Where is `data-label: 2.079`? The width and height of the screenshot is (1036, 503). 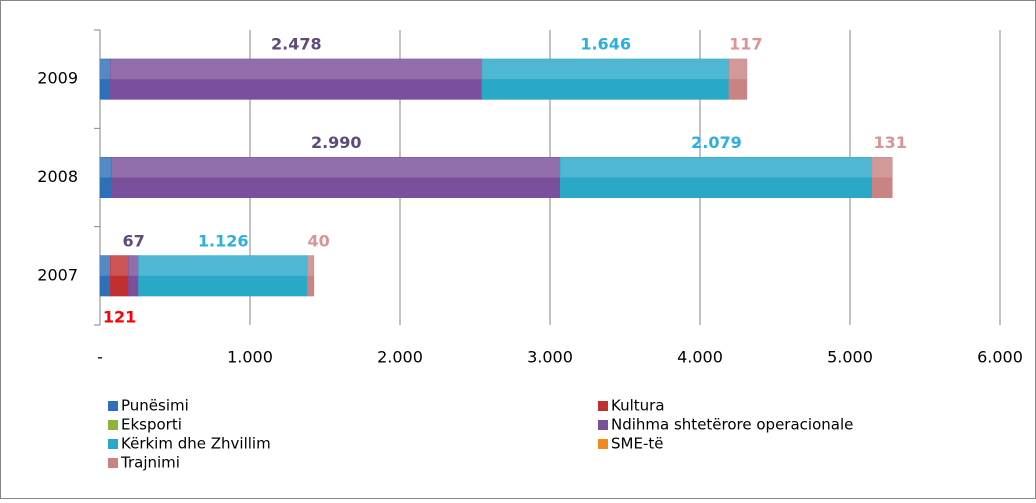
data-label: 2.079 is located at coordinates (716, 142).